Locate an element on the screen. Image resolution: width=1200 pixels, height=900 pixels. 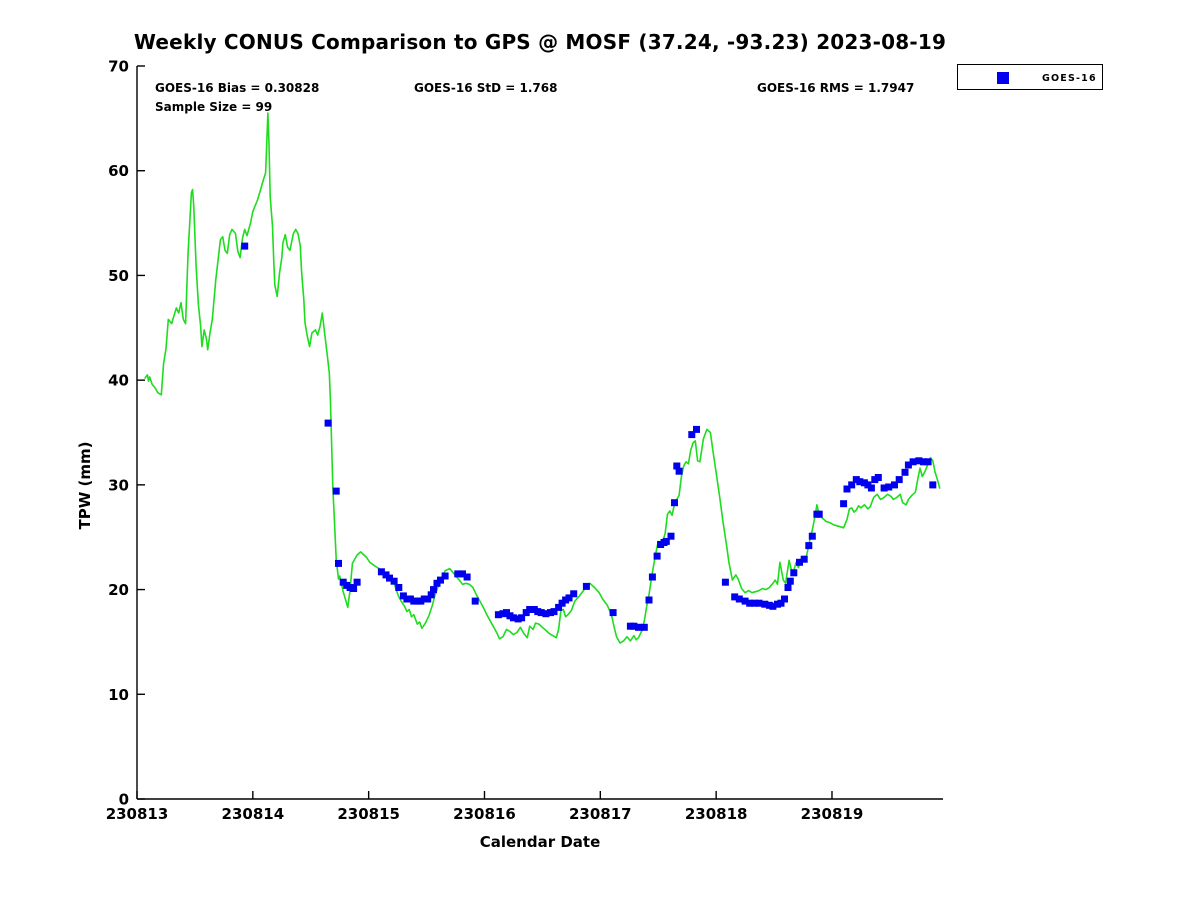
x-tick-label: 230816 is located at coordinates (484, 814).